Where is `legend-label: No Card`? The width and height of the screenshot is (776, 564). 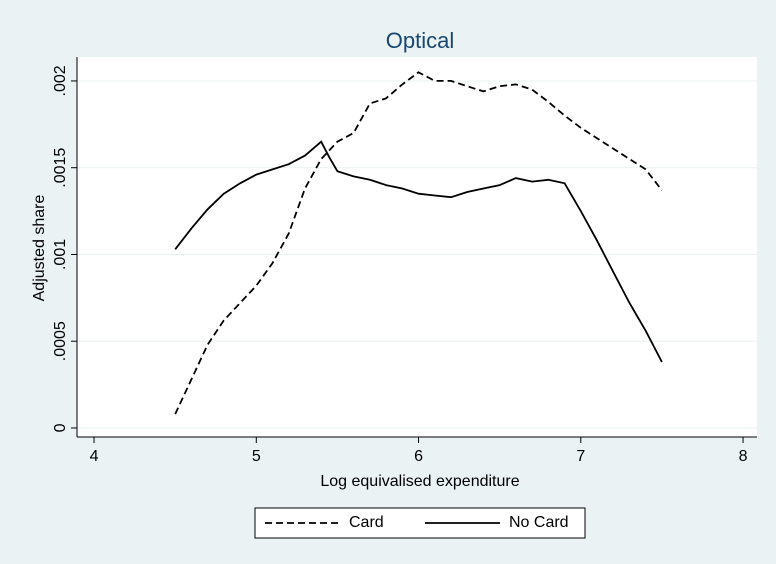
legend-label: No Card is located at coordinates (539, 522).